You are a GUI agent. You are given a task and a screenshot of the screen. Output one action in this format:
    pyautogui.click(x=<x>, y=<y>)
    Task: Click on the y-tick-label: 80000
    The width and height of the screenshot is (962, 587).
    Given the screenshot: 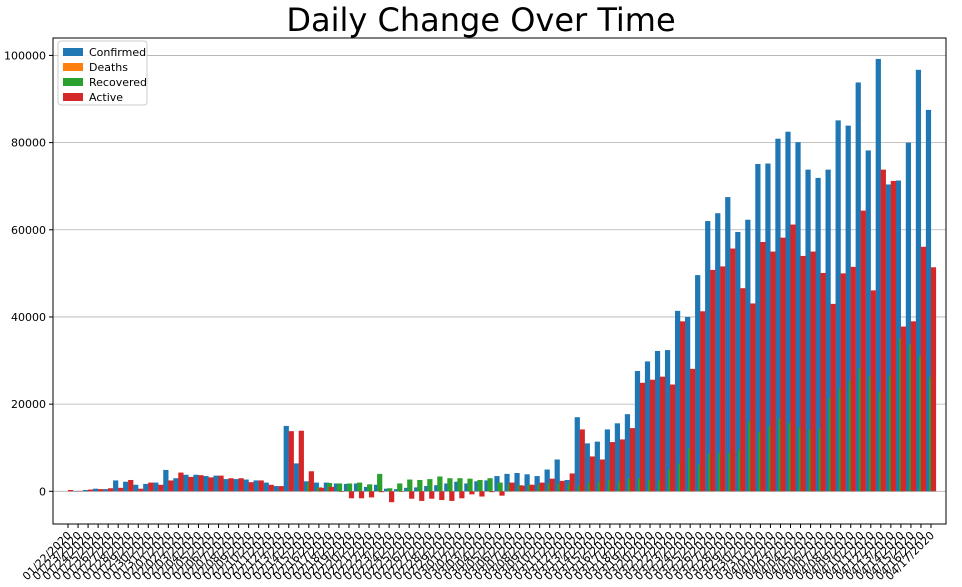 What is the action you would take?
    pyautogui.click(x=28, y=143)
    